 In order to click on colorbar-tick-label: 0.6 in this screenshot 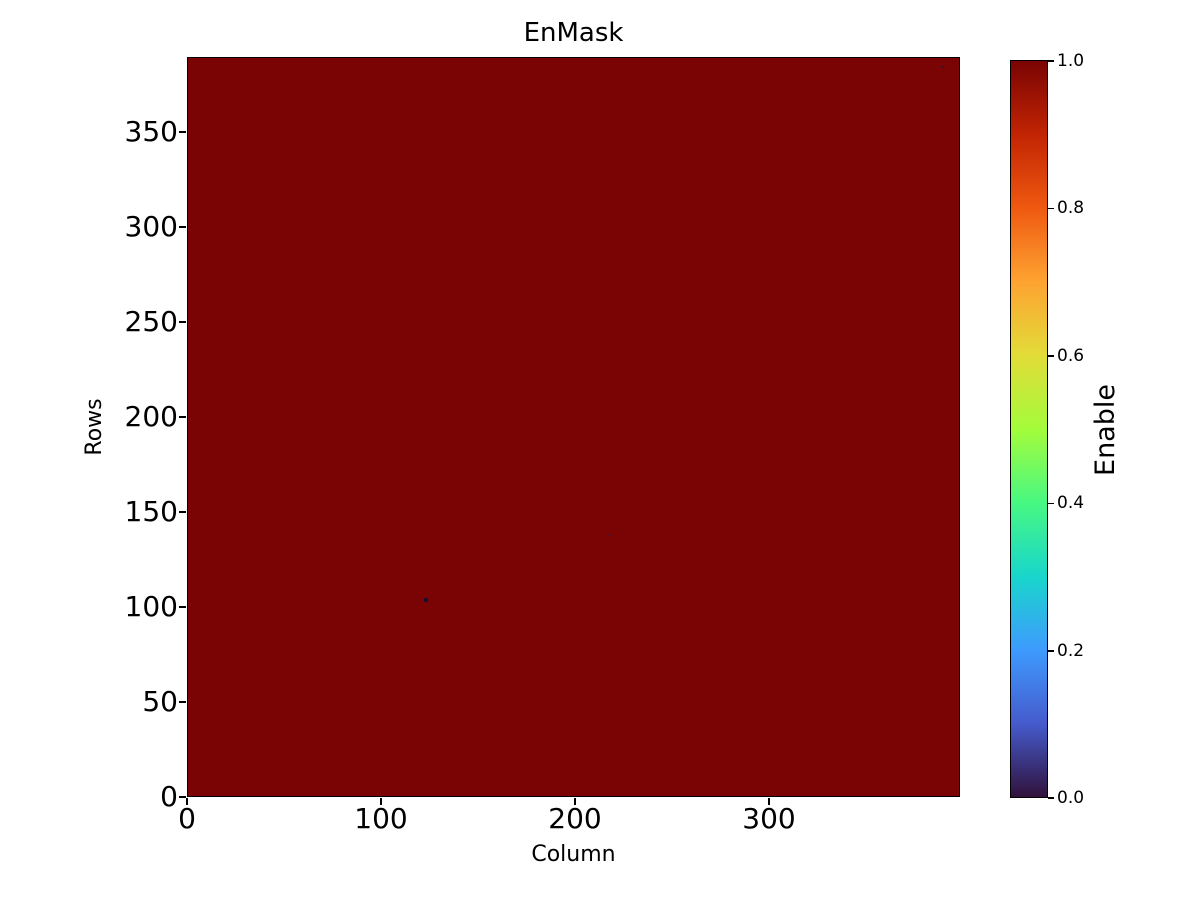, I will do `click(1071, 356)`.